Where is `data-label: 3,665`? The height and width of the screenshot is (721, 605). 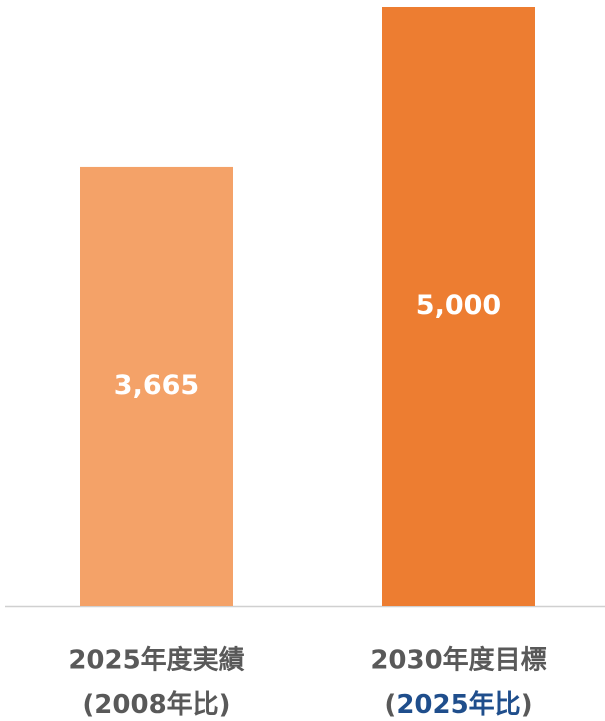
data-label: 3,665 is located at coordinates (156, 385).